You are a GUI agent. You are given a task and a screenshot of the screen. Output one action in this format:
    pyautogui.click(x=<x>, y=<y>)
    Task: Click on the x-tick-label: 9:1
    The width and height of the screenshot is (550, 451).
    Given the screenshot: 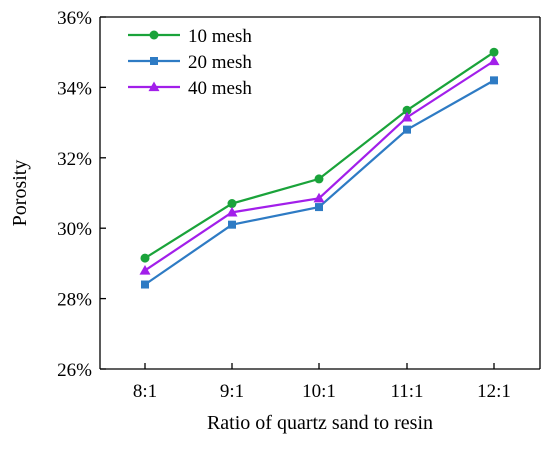 What is the action you would take?
    pyautogui.click(x=232, y=391)
    